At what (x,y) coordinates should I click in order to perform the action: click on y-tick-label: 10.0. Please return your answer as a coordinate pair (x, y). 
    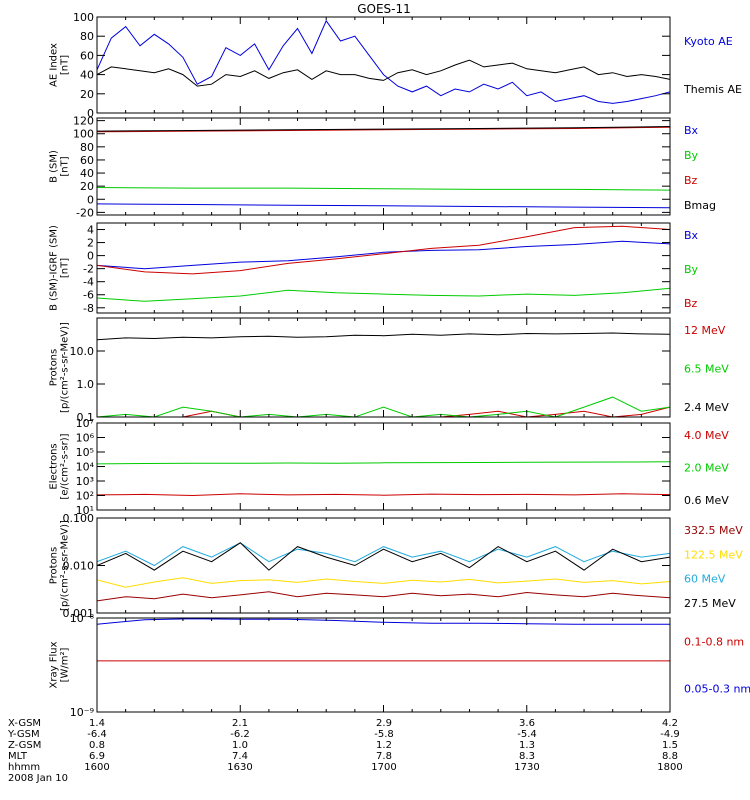
    Looking at the image, I should click on (82, 351).